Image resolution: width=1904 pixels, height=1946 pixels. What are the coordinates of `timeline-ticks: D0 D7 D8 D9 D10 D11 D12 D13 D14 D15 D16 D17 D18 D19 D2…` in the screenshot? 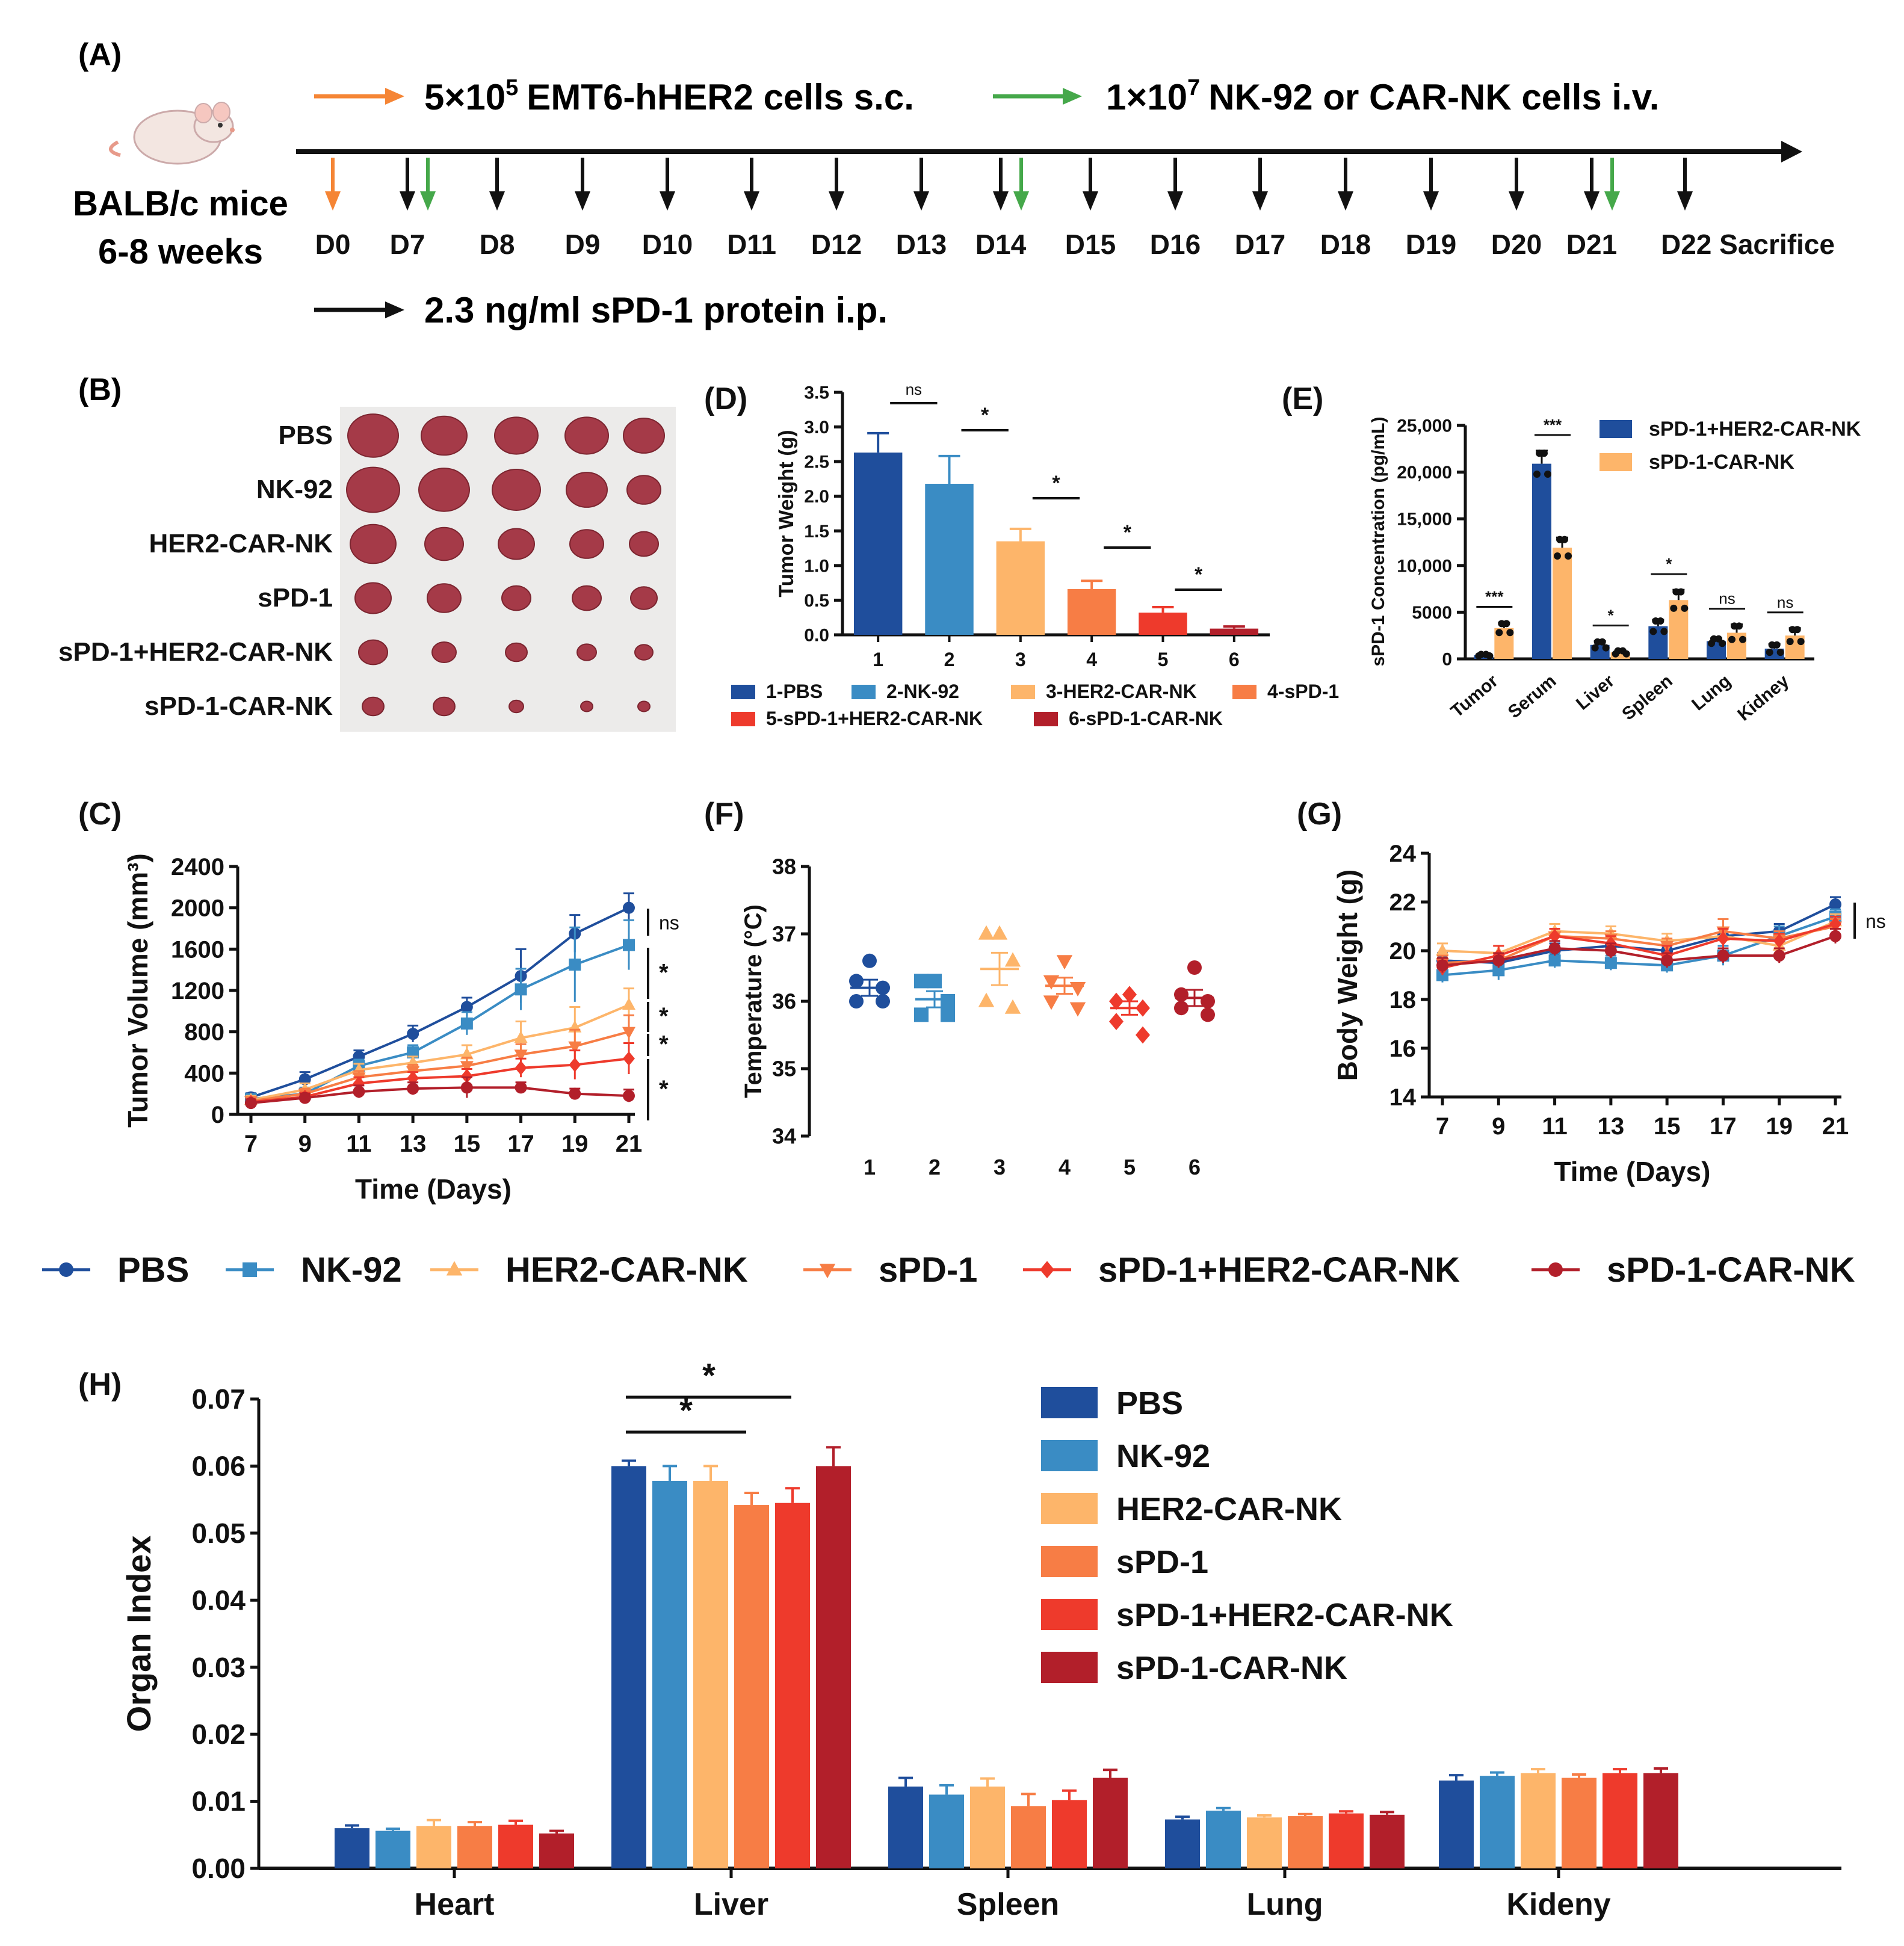 It's located at (1075, 209).